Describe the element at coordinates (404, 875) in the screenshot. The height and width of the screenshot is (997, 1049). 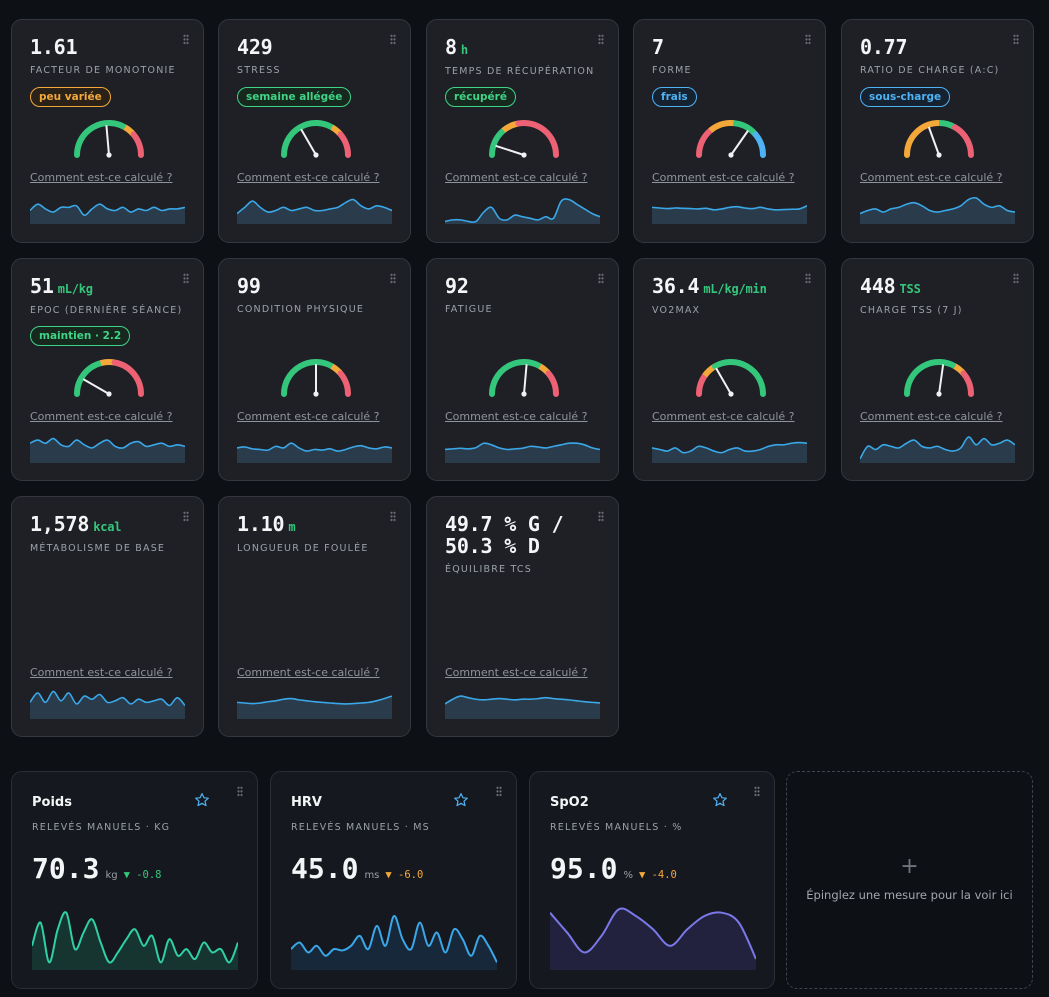
I see `widget-delta: ▼ -6.0` at that location.